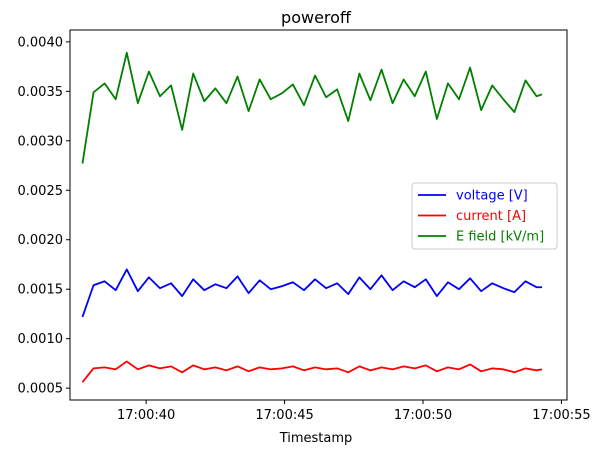 This screenshot has width=601, height=455. I want to click on x-tick-label: 17:00:40, so click(146, 415).